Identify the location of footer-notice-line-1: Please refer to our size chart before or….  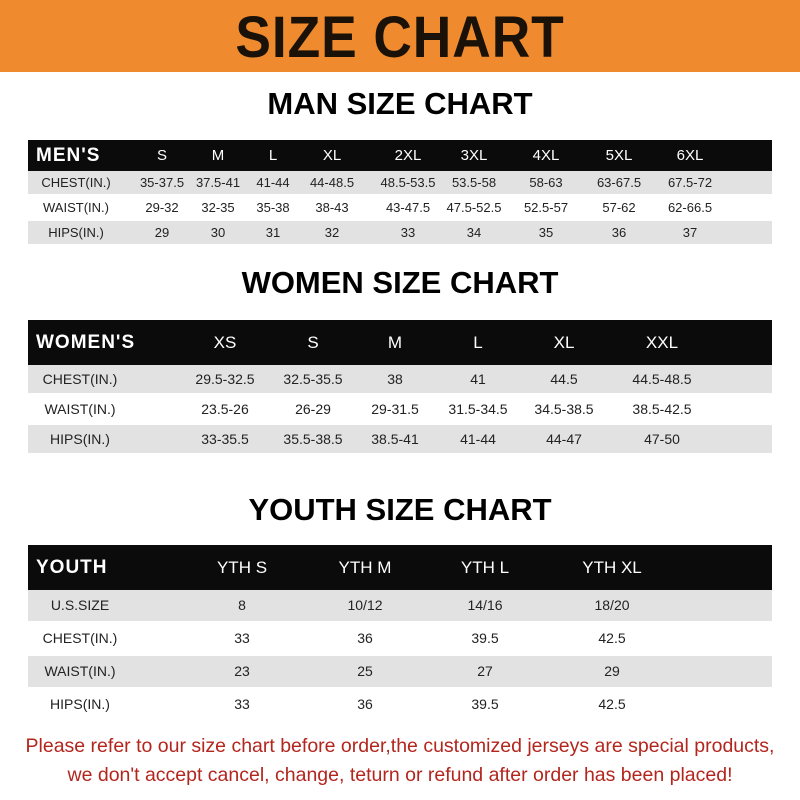
(400, 746).